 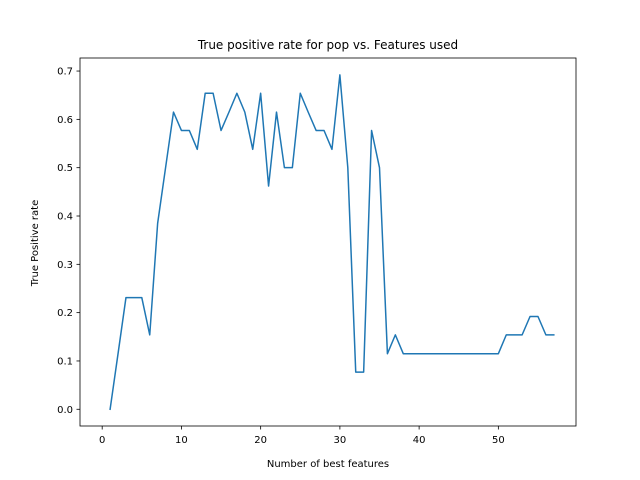 I want to click on x-tick-label: 20, so click(x=260, y=440).